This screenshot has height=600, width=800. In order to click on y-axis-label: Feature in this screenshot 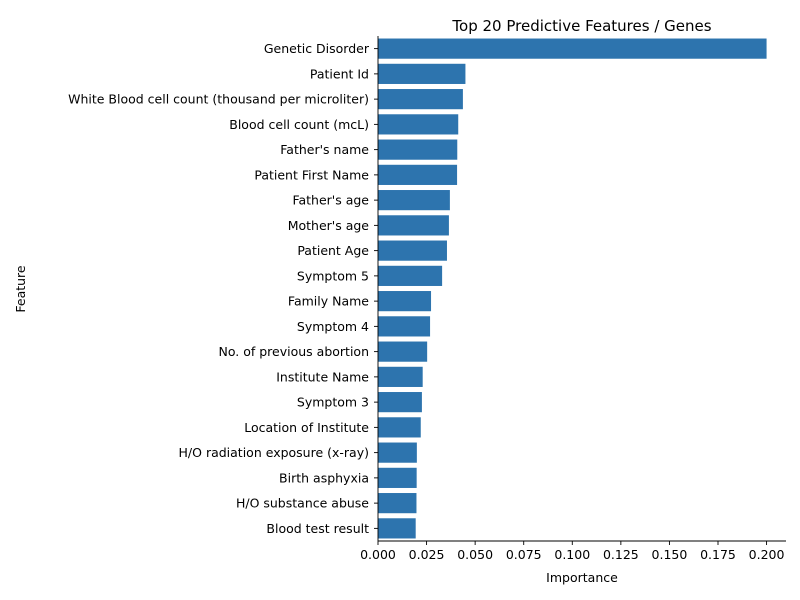, I will do `click(20, 289)`.